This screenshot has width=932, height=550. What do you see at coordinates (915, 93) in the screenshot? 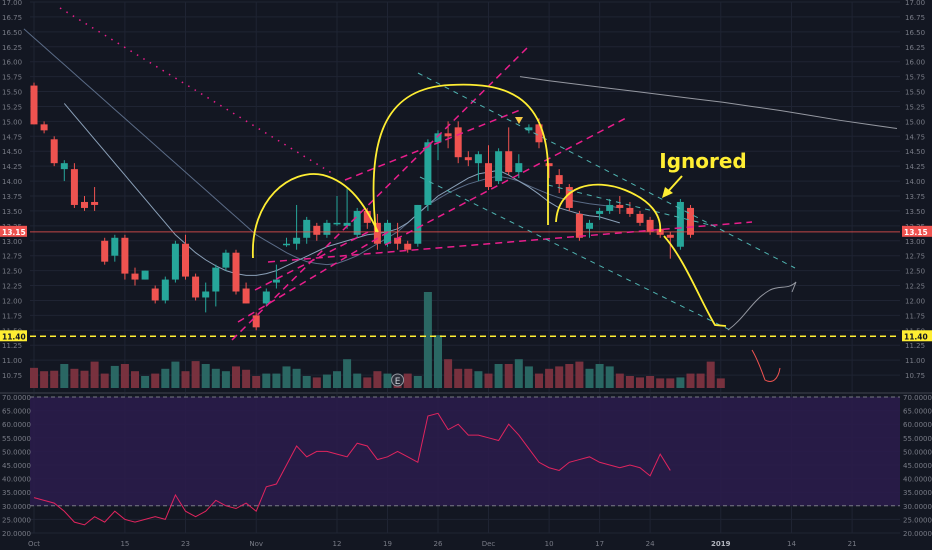
I see `right-price-tick: 15.50` at bounding box center [915, 93].